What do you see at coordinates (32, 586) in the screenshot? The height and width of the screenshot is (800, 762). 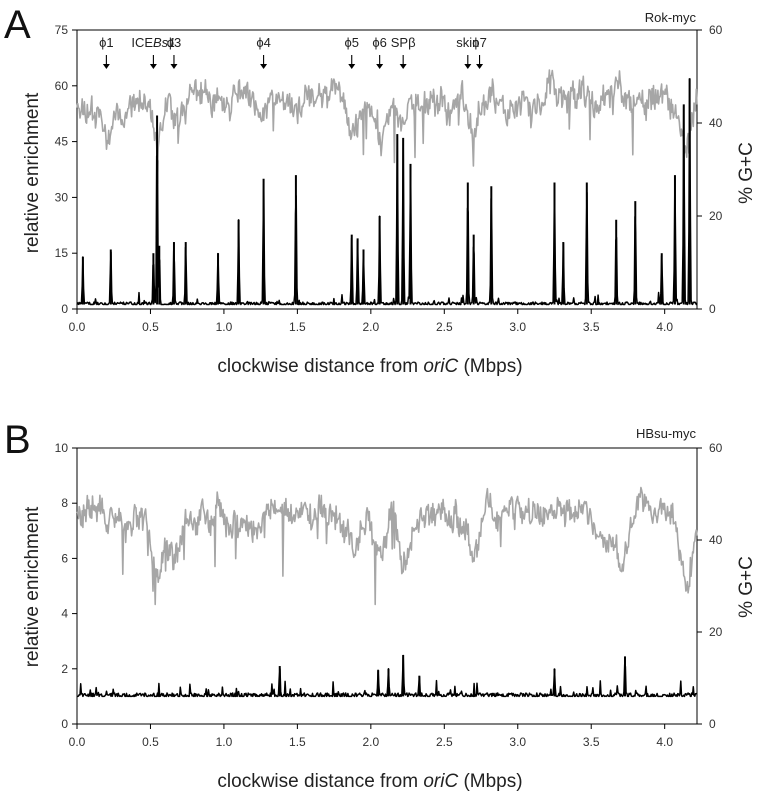 I see `y-axis-label-left-b: relative enrichment` at bounding box center [32, 586].